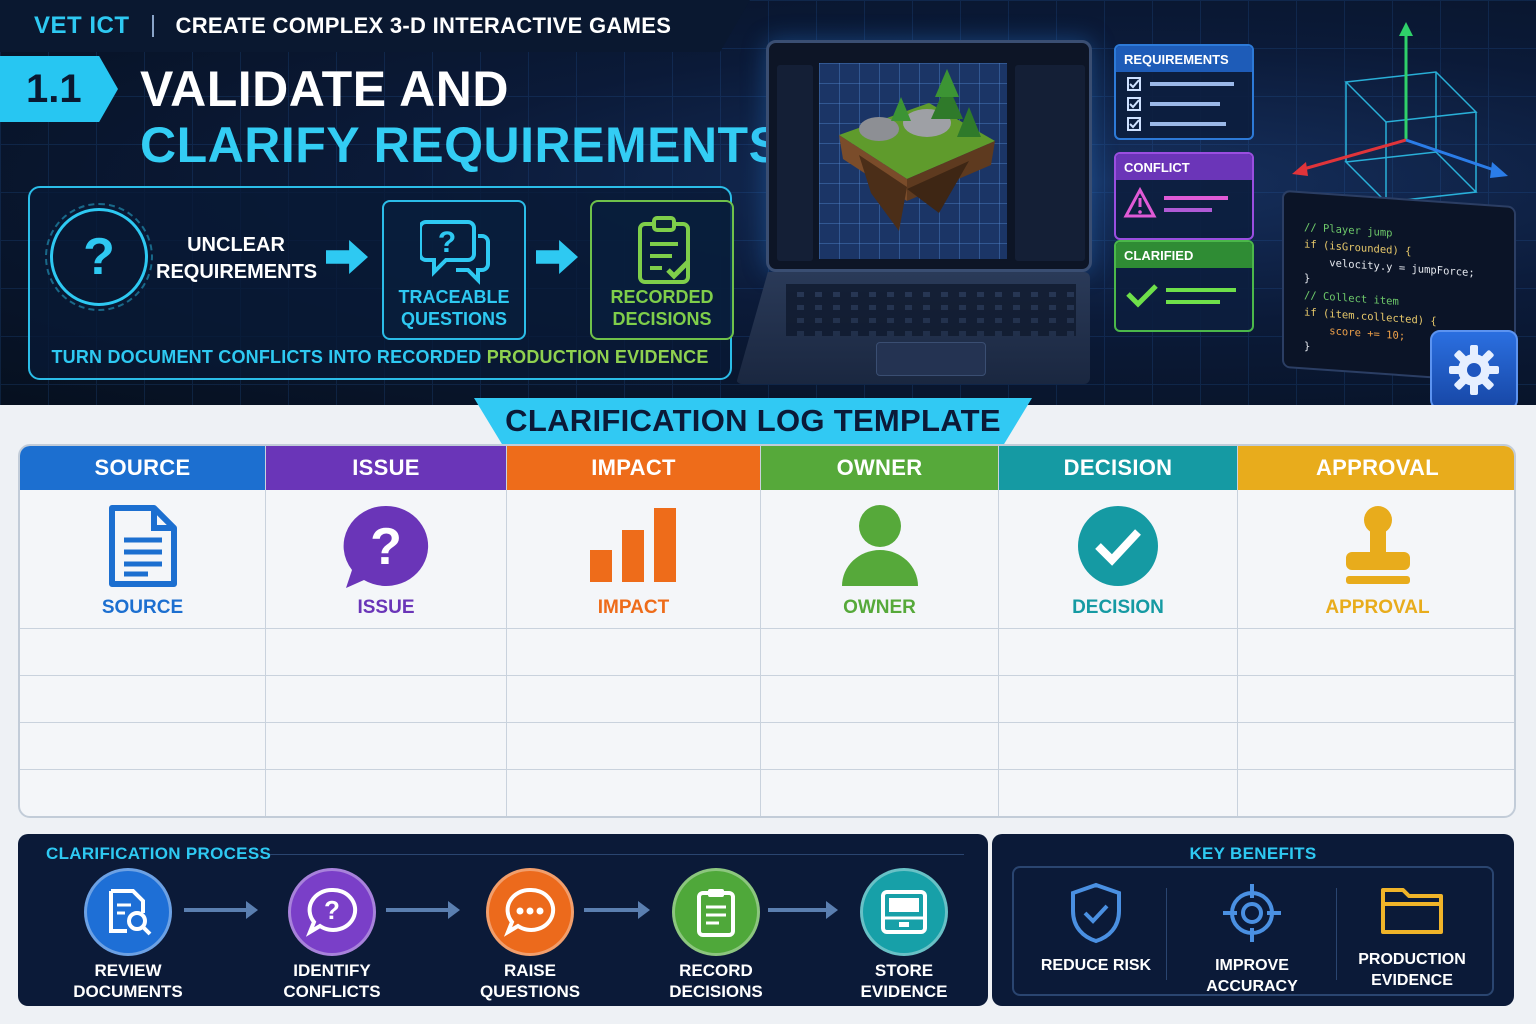 The width and height of the screenshot is (1536, 1024). What do you see at coordinates (423, 25) in the screenshot?
I see `course-title: CREATE COMPLEX 3-D INTERACTIVE GAMES` at bounding box center [423, 25].